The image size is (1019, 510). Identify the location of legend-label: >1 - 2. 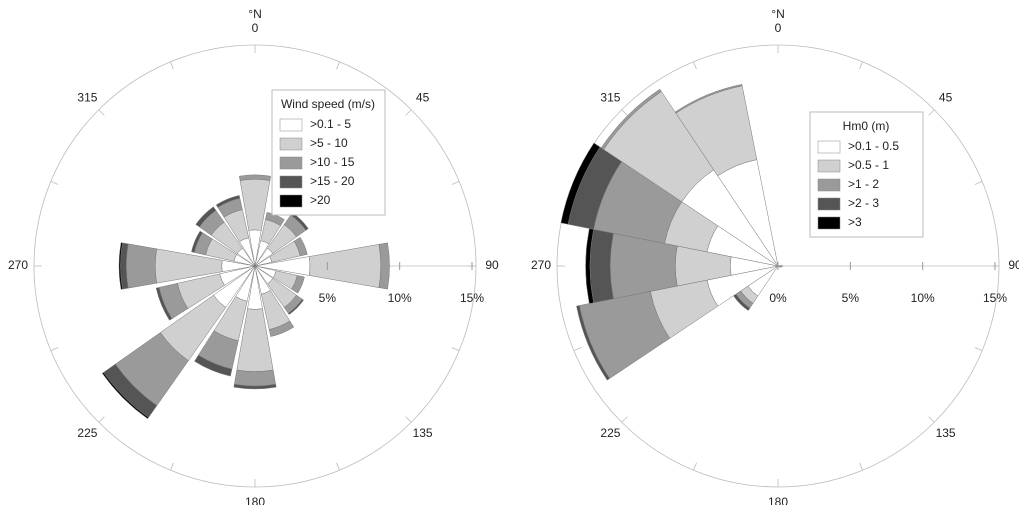
(863, 184).